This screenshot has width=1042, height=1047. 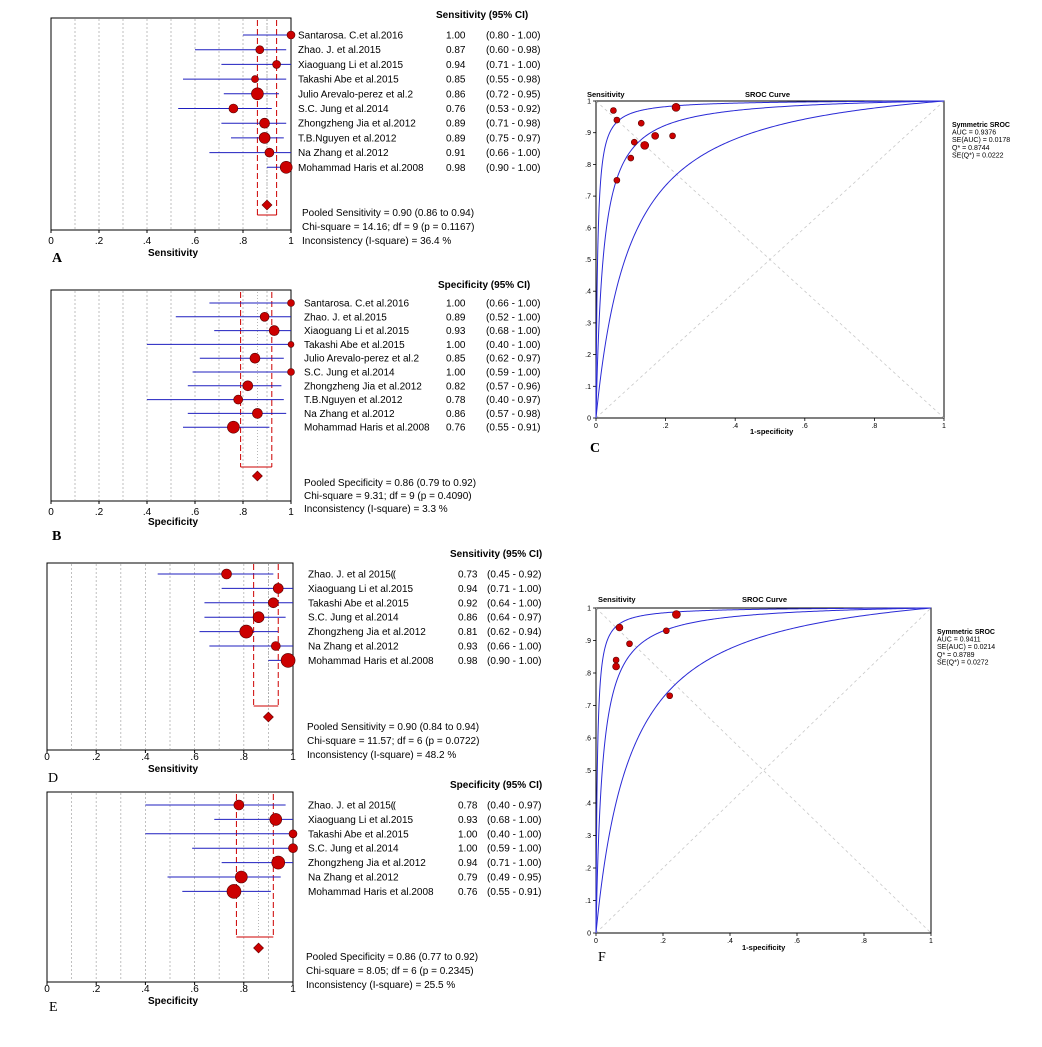 I want to click on sroc-curve-SROC, so click(x=770, y=259).